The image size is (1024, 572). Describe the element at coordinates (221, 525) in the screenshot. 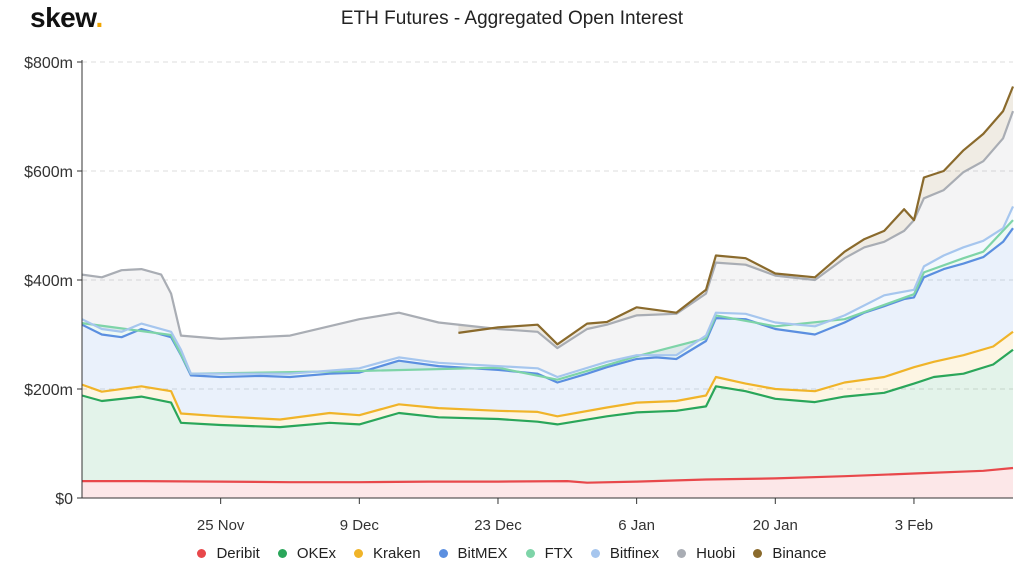

I see `x-tick-label: 25 Nov` at that location.